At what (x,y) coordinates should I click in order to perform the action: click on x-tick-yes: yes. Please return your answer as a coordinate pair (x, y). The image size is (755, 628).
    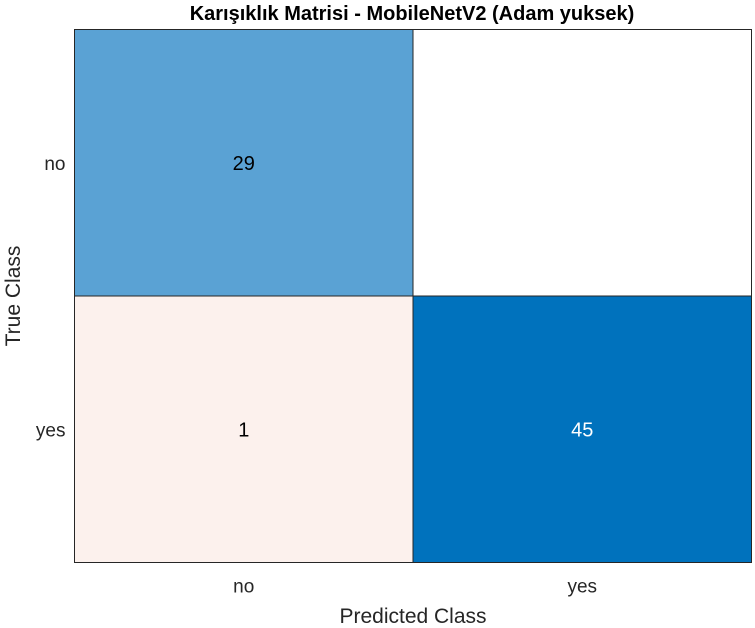
    Looking at the image, I should click on (582, 587).